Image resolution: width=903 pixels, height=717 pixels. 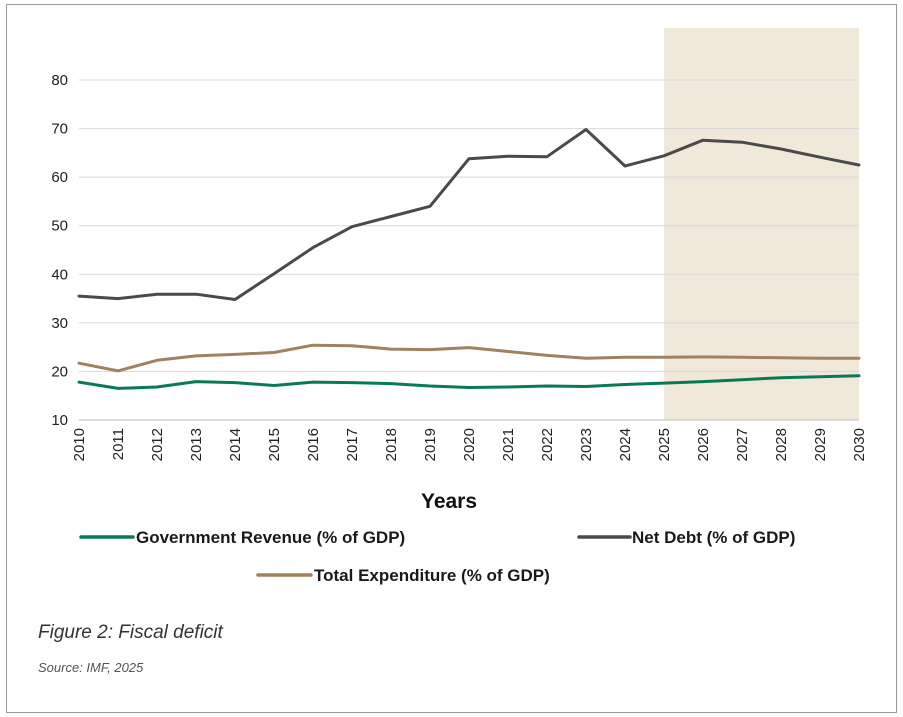 I want to click on figure-caption: Figure 2: Fiscal deficit, so click(x=130, y=632).